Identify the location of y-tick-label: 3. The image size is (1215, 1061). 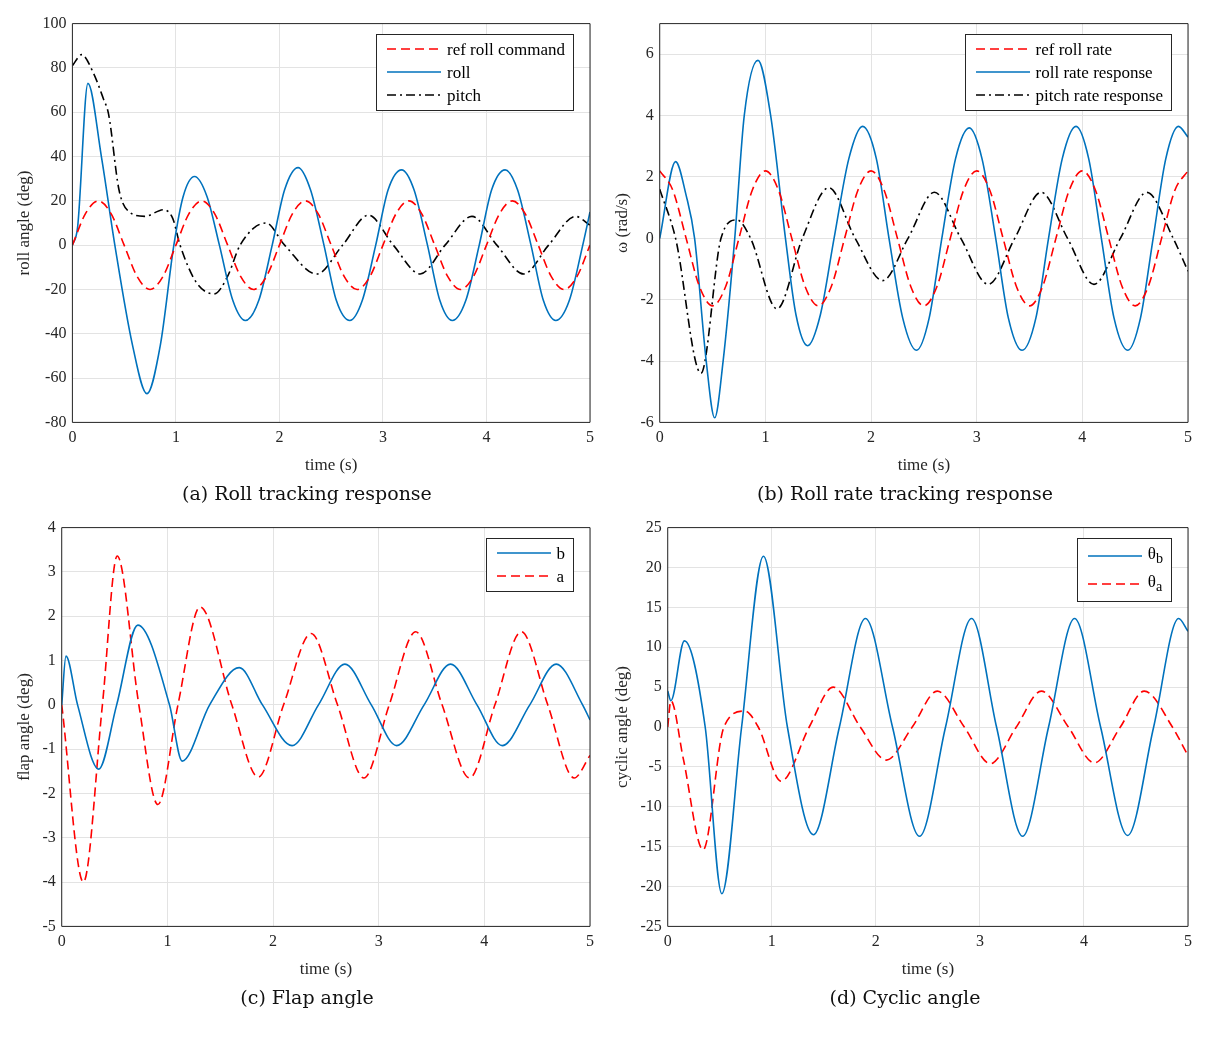
(51, 571).